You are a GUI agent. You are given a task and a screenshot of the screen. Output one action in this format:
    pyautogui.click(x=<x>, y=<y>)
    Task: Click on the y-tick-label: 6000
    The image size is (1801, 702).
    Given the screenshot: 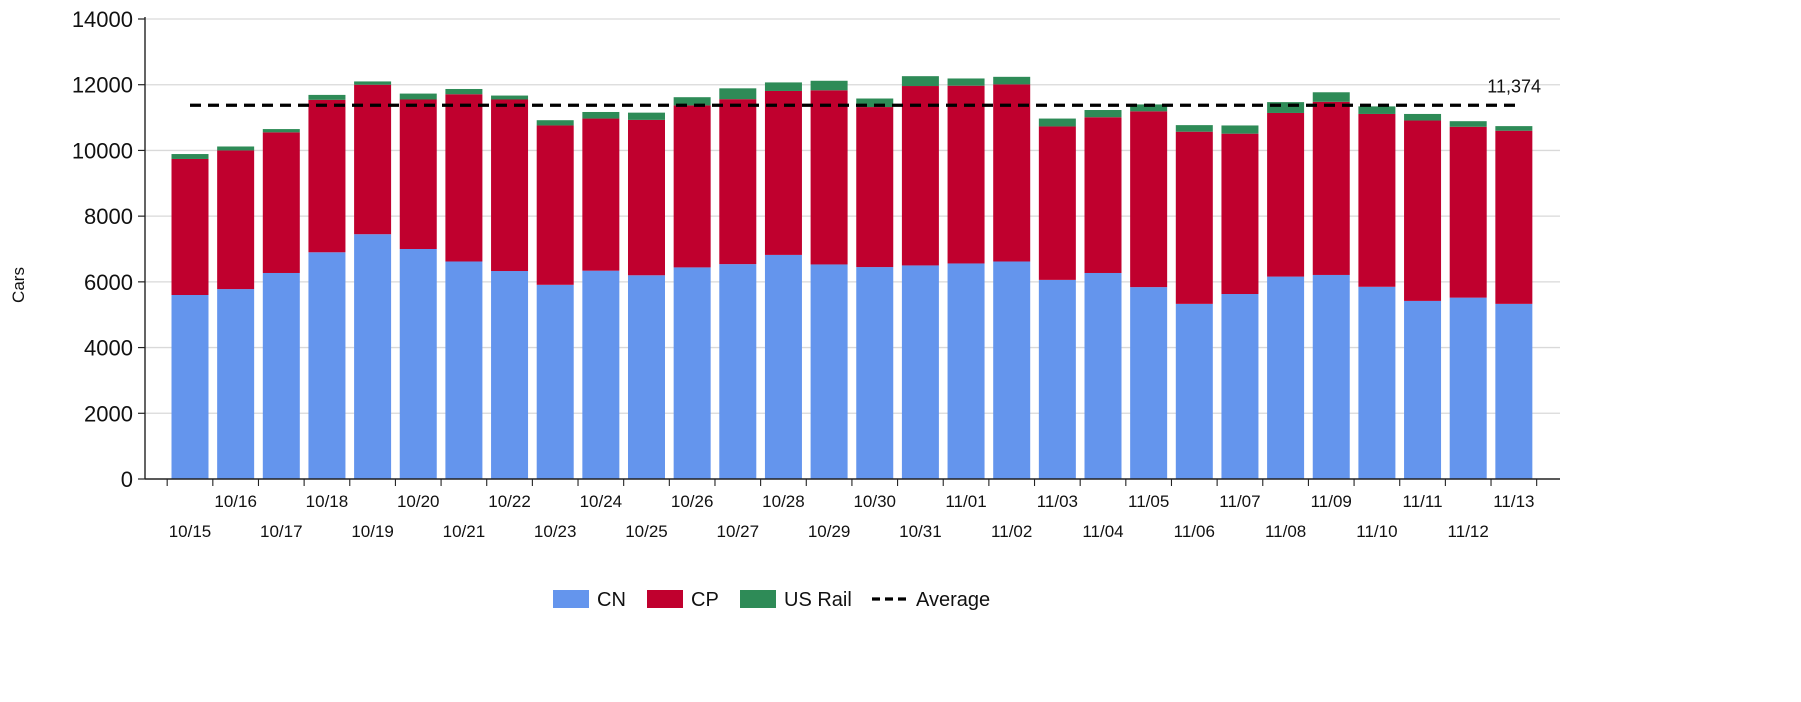 What is the action you would take?
    pyautogui.click(x=108, y=282)
    